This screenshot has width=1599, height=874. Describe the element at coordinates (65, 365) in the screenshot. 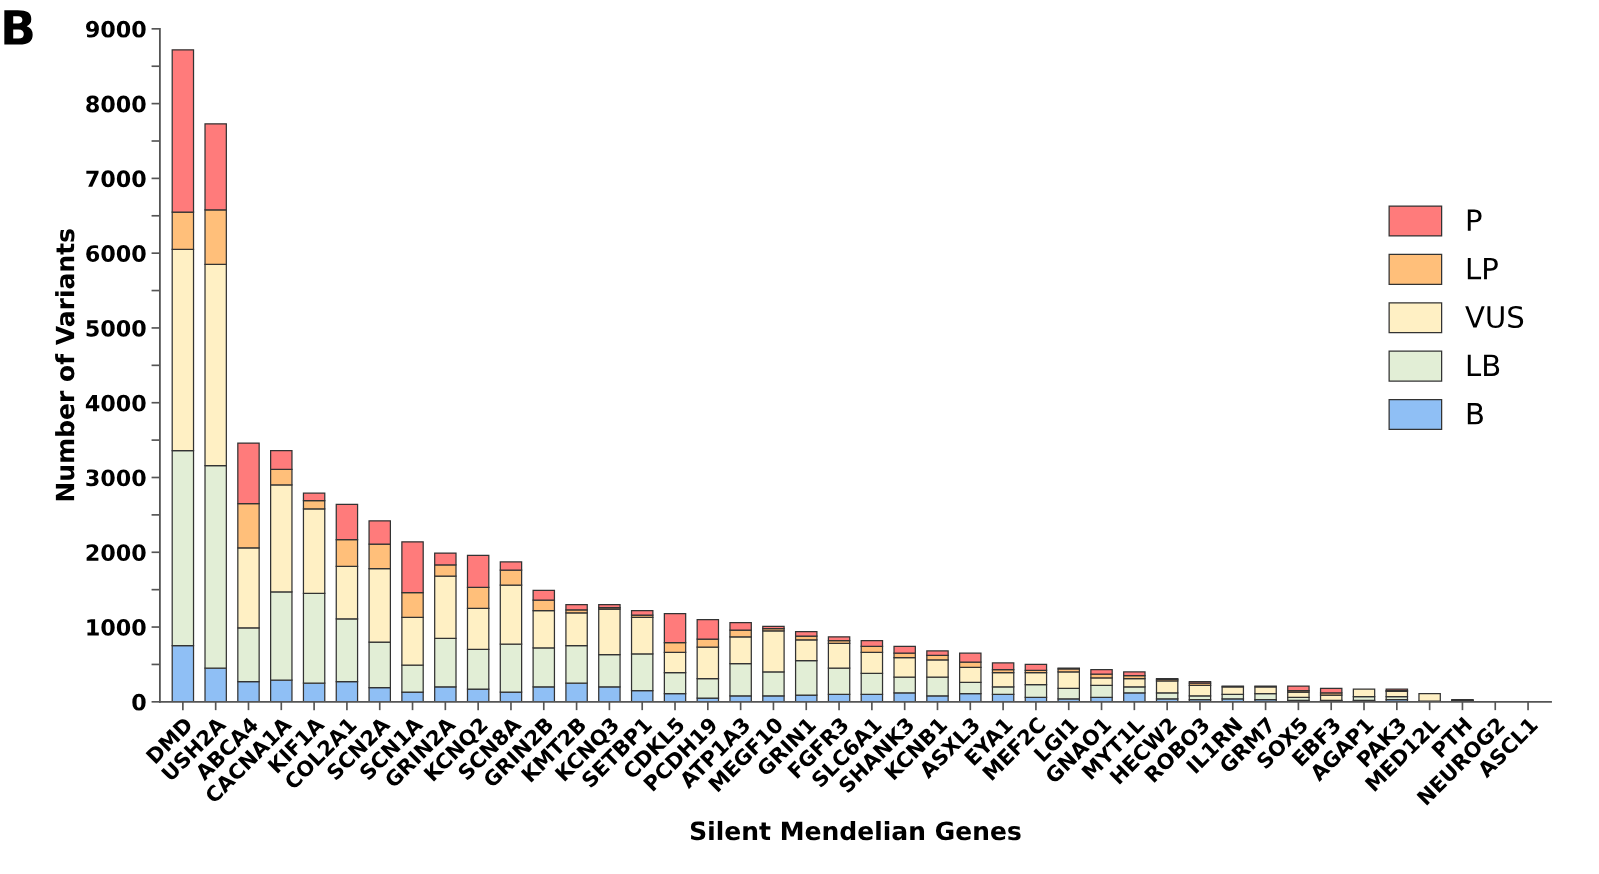

I see `y-axis-title: Number of Variants` at that location.